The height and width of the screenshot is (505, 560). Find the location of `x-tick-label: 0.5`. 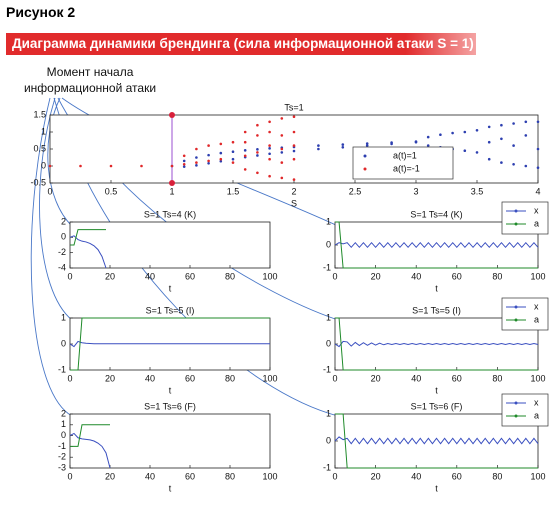

x-tick-label: 0.5 is located at coordinates (111, 191).